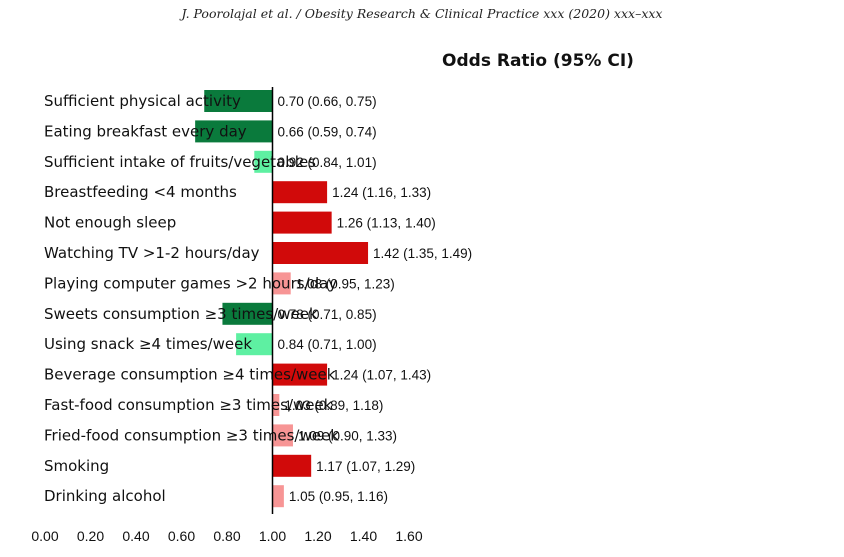 Image resolution: width=844 pixels, height=557 pixels. What do you see at coordinates (538, 61) in the screenshot?
I see `chart-title: Odds Ratio (95% CI)` at bounding box center [538, 61].